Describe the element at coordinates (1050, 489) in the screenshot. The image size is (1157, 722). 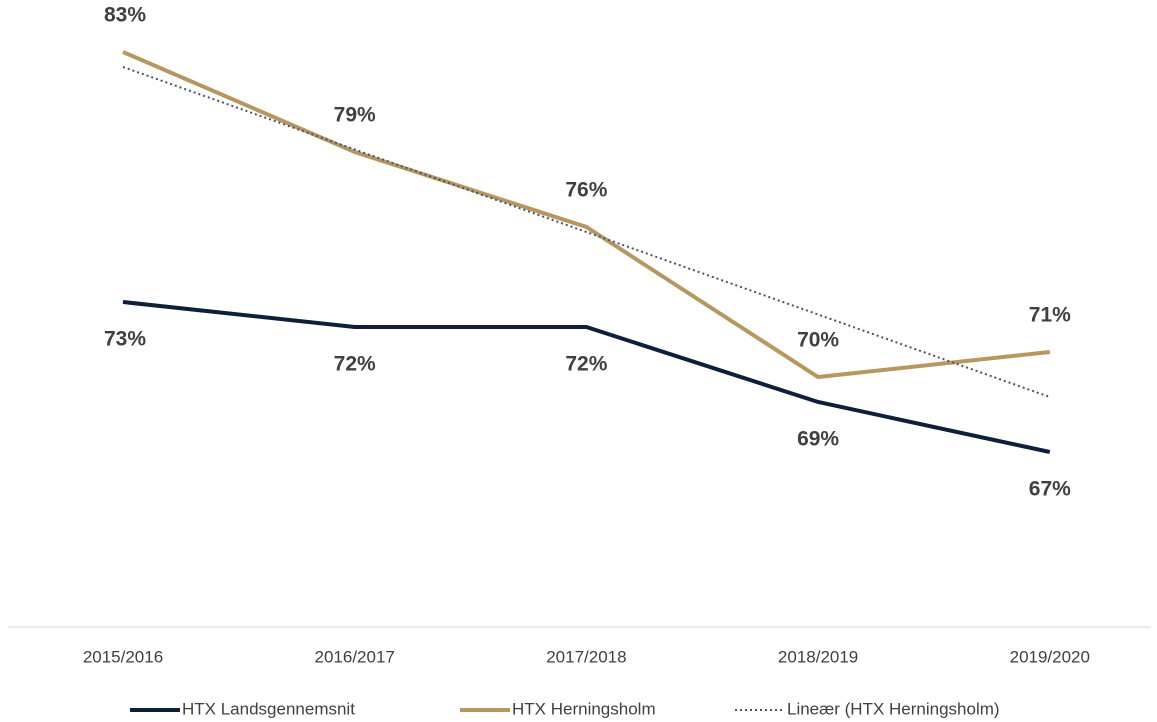
I see `data-label: 67%` at that location.